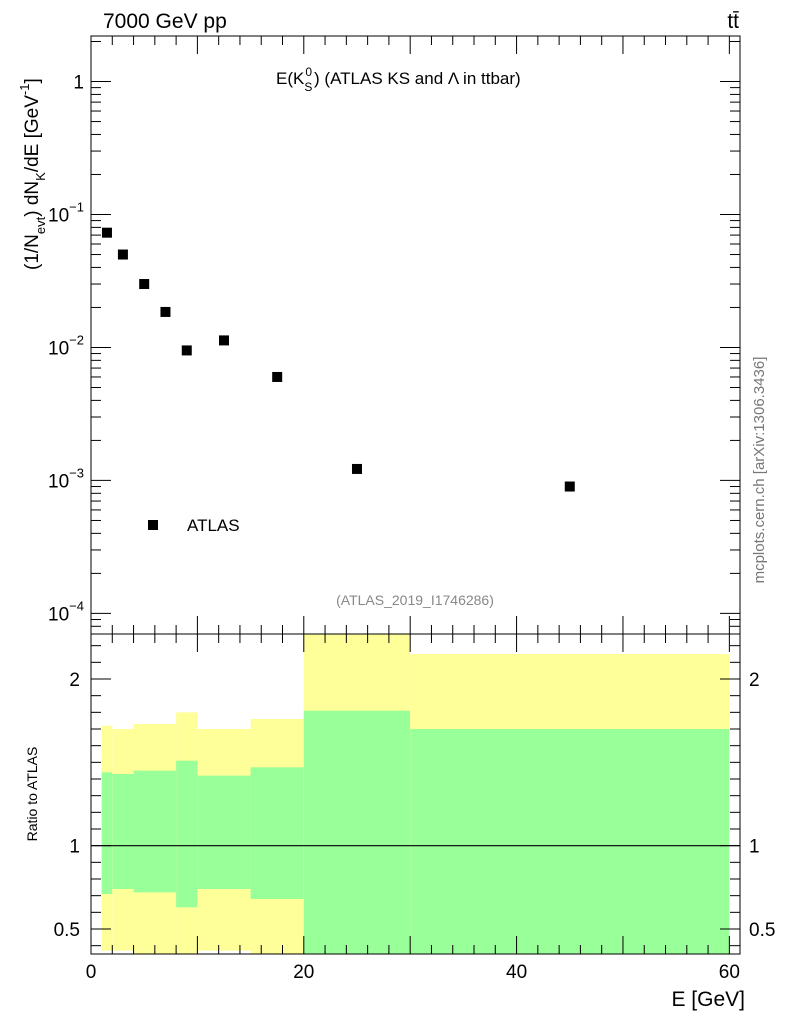 This screenshot has width=786, height=1024. Describe the element at coordinates (213, 525) in the screenshot. I see `legend-label-atlas: ATLAS` at that location.